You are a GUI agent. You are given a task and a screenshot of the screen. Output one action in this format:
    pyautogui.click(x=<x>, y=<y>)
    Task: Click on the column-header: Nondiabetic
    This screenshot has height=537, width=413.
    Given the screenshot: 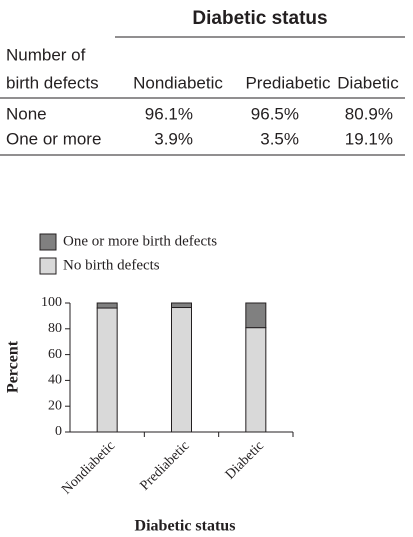 What is the action you would take?
    pyautogui.click(x=178, y=82)
    